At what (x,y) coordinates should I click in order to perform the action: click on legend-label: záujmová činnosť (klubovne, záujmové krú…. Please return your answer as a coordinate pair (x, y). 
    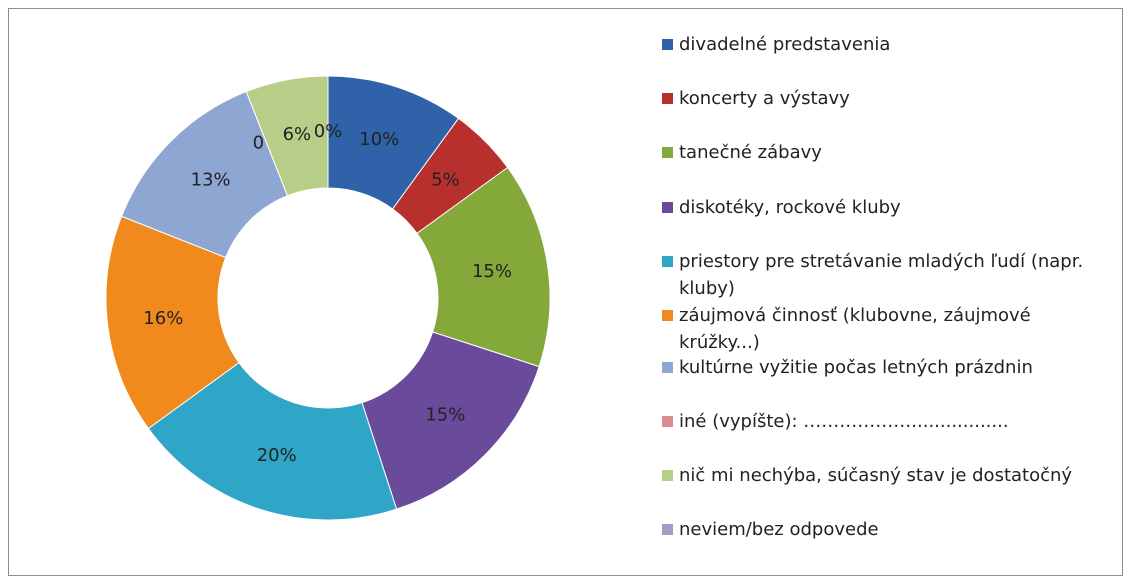
    Looking at the image, I should click on (855, 329).